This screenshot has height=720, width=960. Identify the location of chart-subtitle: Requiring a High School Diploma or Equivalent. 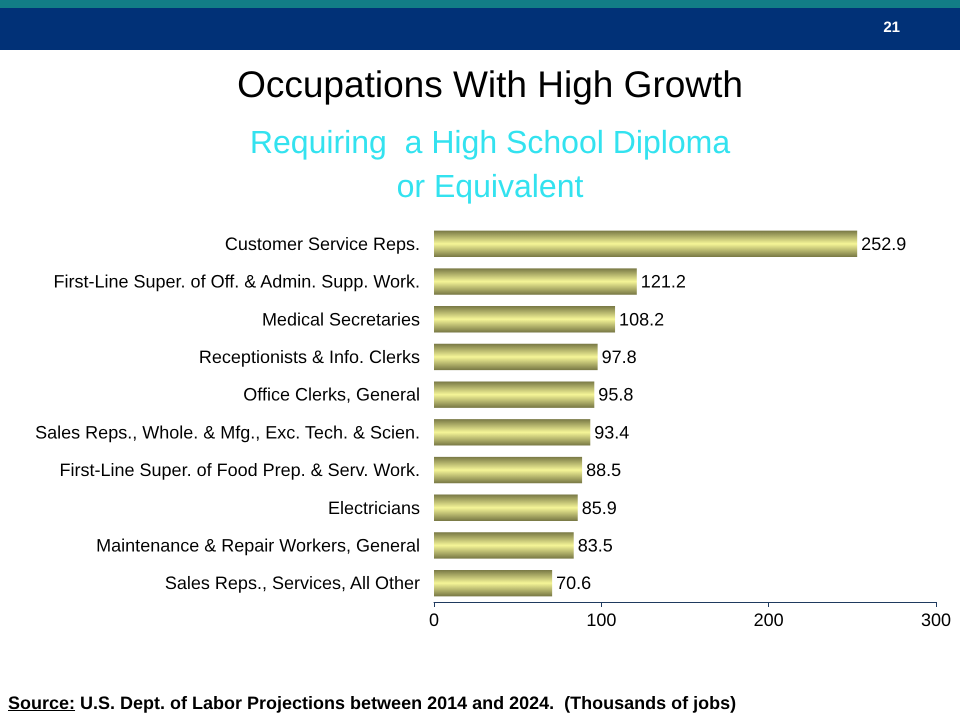
(490, 164).